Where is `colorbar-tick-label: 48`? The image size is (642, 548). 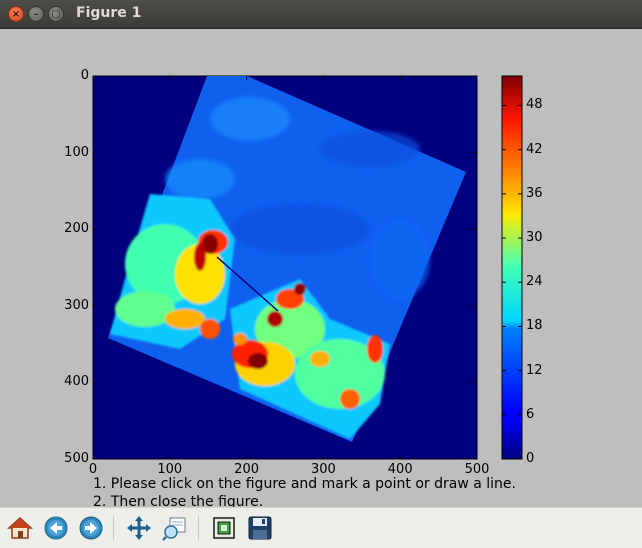
colorbar-tick-label: 48 is located at coordinates (534, 105).